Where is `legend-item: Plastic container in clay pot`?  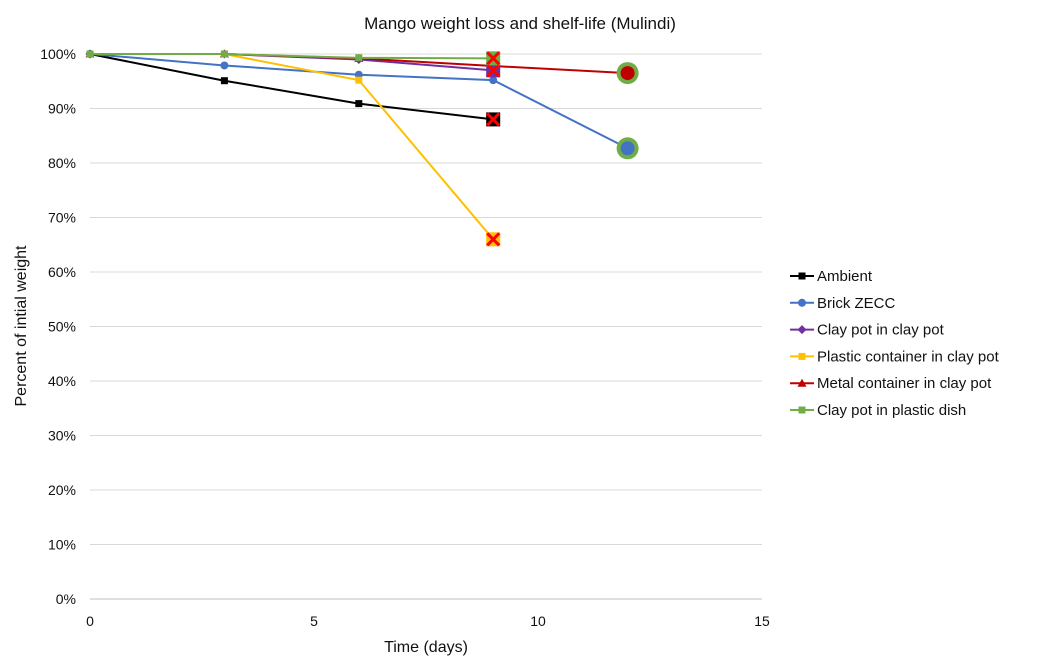
legend-item: Plastic container in clay pot is located at coordinates (895, 356).